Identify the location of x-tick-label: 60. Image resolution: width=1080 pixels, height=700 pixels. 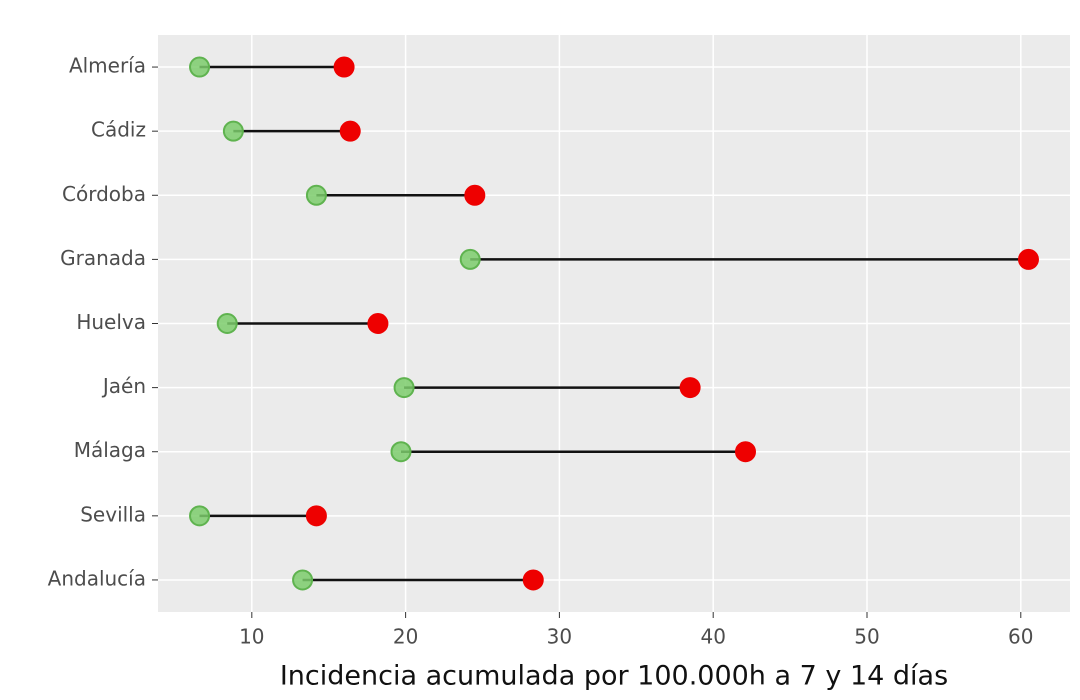
(1020, 637).